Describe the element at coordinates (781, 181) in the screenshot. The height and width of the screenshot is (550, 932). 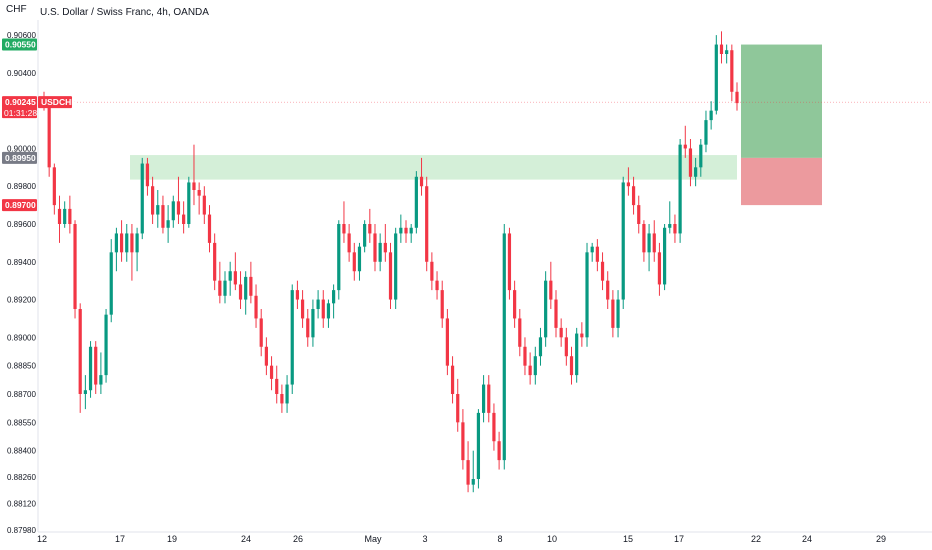
I see `stop-zone` at that location.